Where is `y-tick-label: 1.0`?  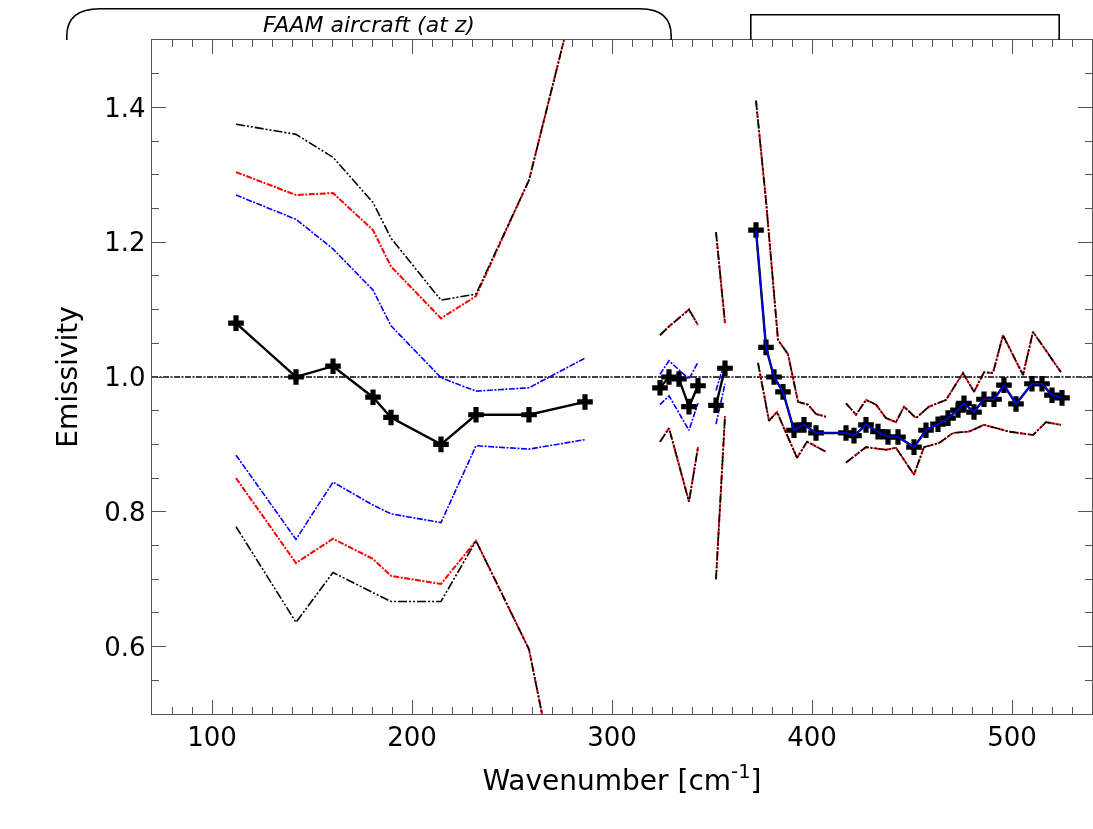 y-tick-label: 1.0 is located at coordinates (125, 377).